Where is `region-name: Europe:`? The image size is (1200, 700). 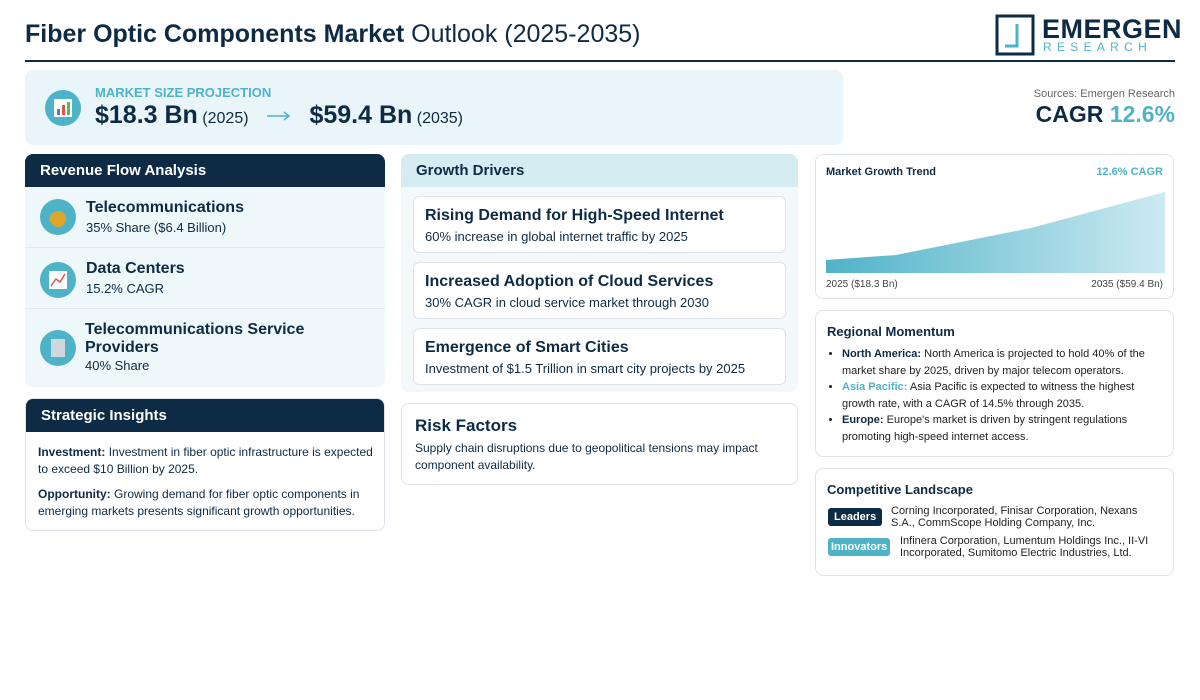
region-name: Europe: is located at coordinates (863, 420).